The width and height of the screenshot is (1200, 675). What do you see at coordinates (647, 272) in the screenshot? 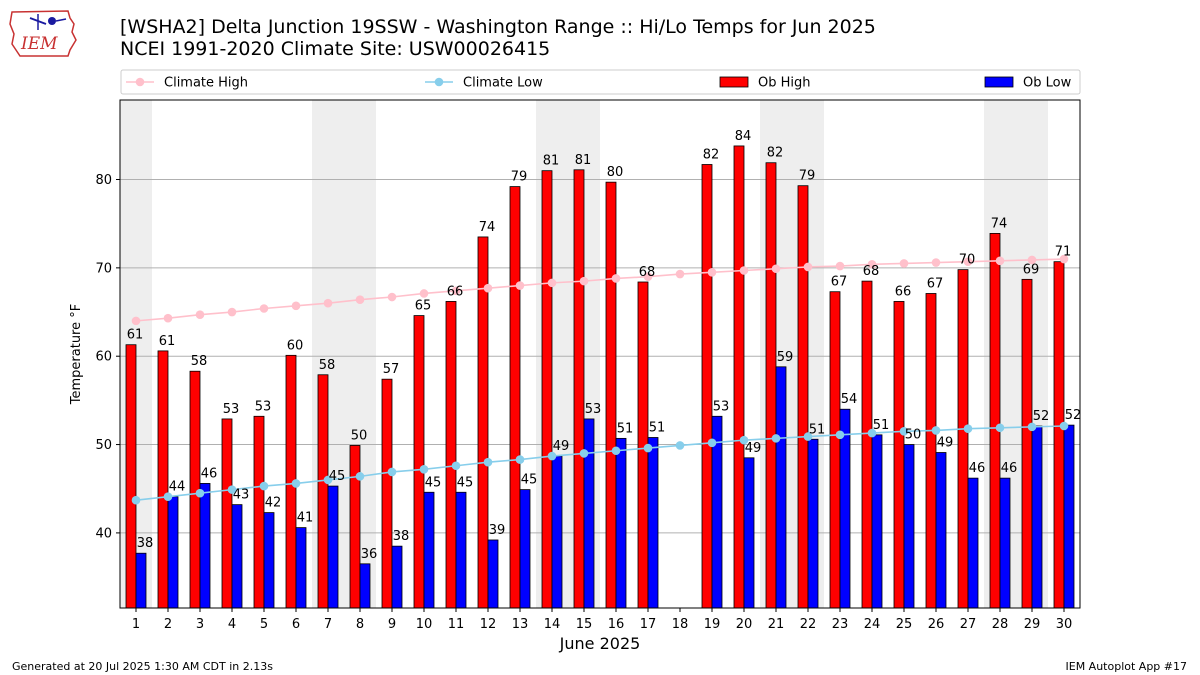
I see `ob-high-label-17: 68` at bounding box center [647, 272].